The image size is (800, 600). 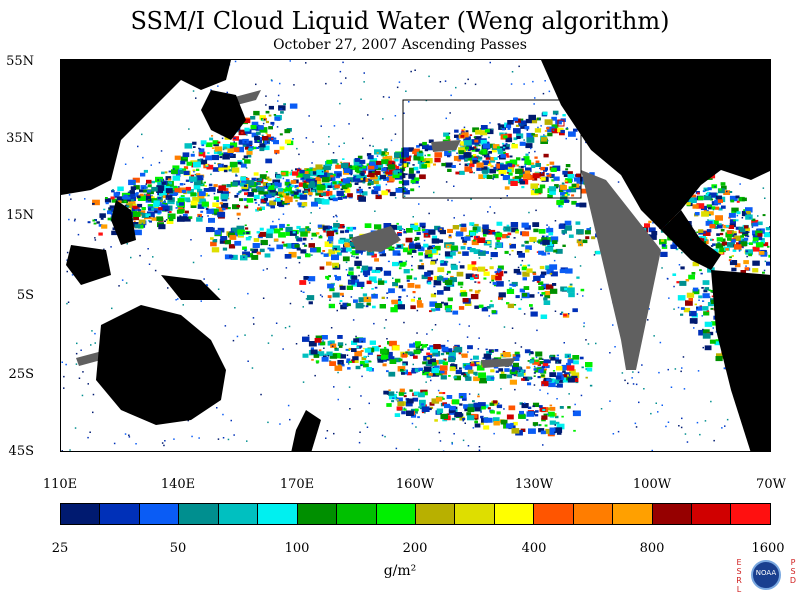 What do you see at coordinates (400, 45) in the screenshot?
I see `map-subtitle: October 27, 2007 Ascending Passes` at bounding box center [400, 45].